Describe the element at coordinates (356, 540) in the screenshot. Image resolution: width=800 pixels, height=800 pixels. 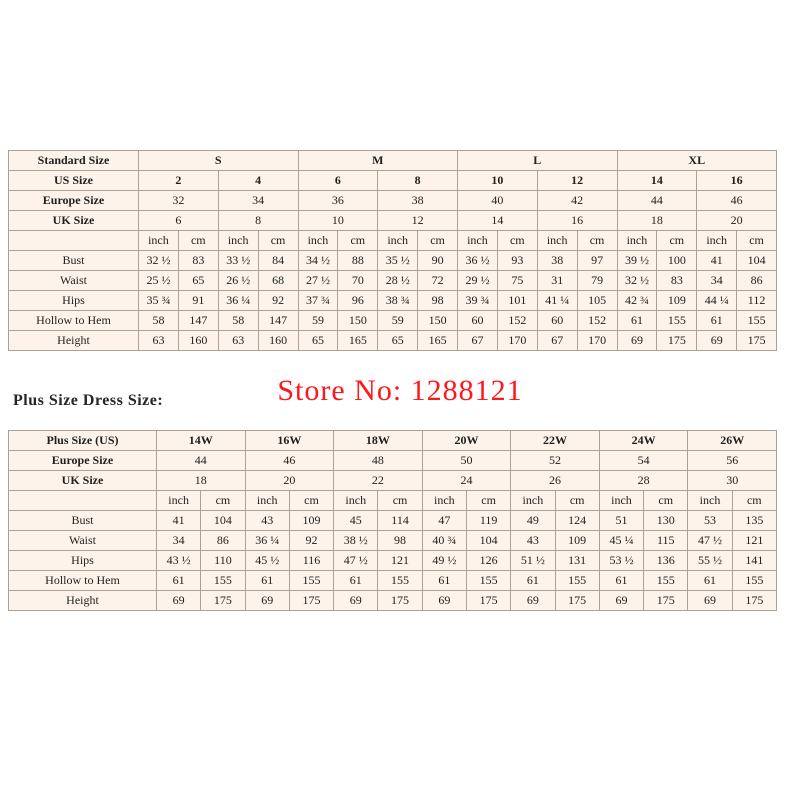
I see `table-cell: 38 ½` at that location.